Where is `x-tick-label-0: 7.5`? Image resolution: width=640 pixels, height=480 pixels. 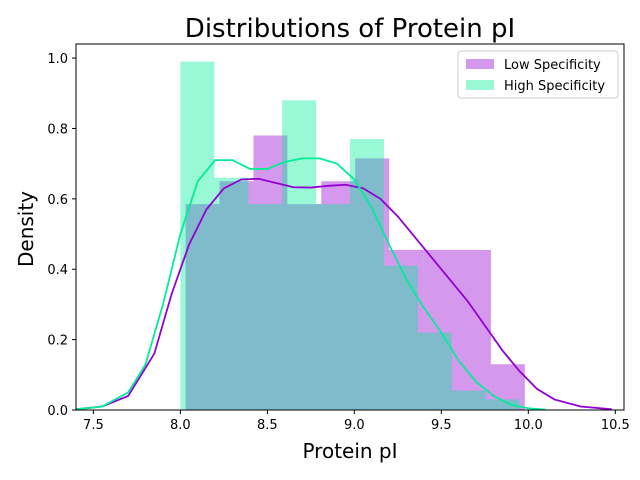
x-tick-label-0: 7.5 is located at coordinates (93, 425).